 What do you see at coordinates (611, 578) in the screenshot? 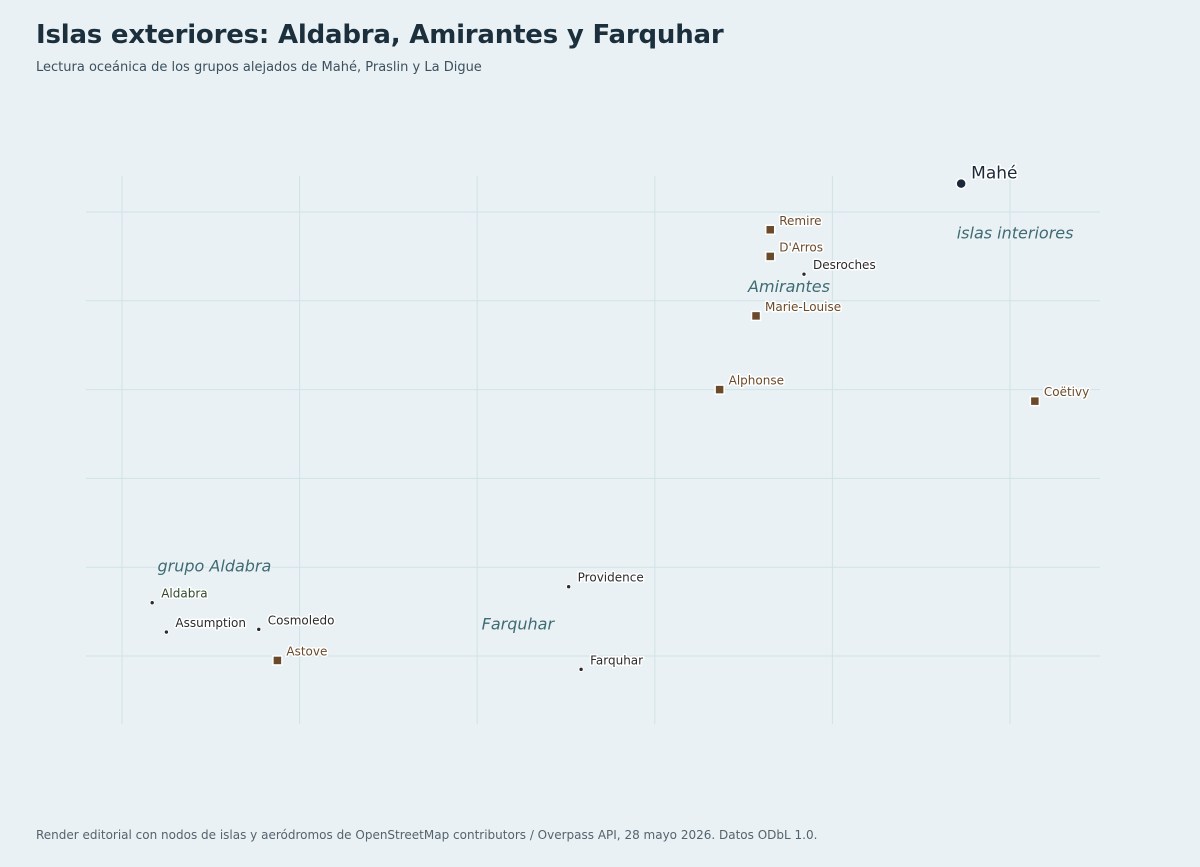
I see `place-label: Providence` at bounding box center [611, 578].